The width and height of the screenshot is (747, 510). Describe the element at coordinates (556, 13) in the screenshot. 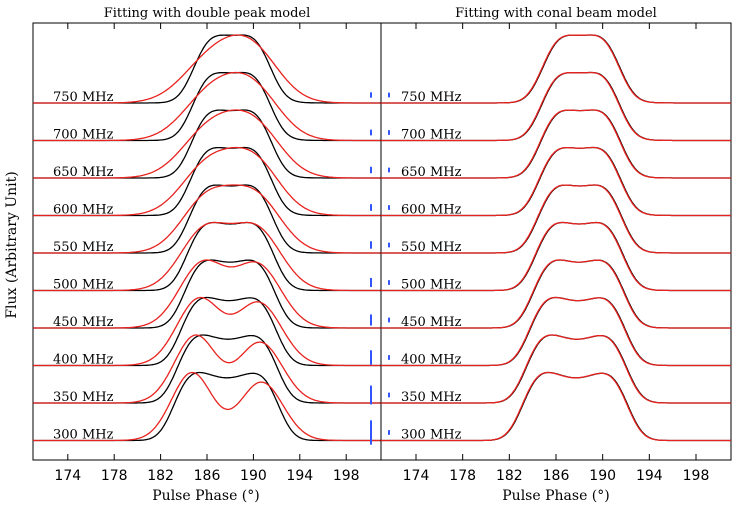

I see `chart-title: Fitting with conal beam model` at that location.